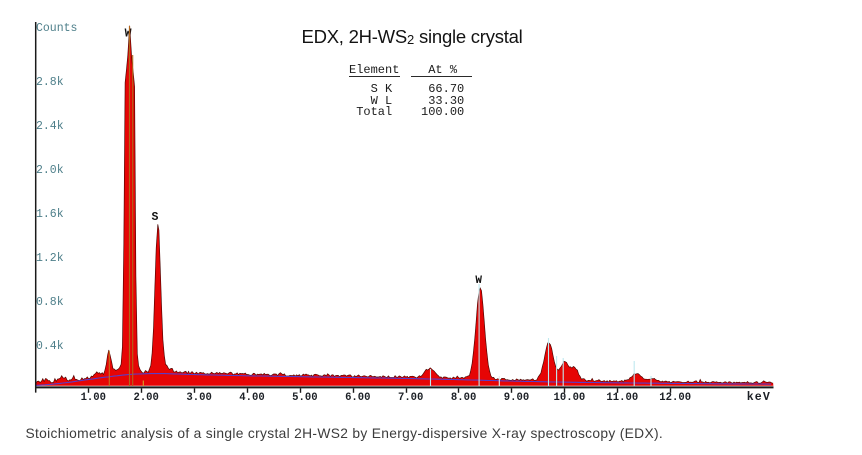 The height and width of the screenshot is (455, 862). Describe the element at coordinates (570, 398) in the screenshot. I see `svg-text: 10.00` at that location.